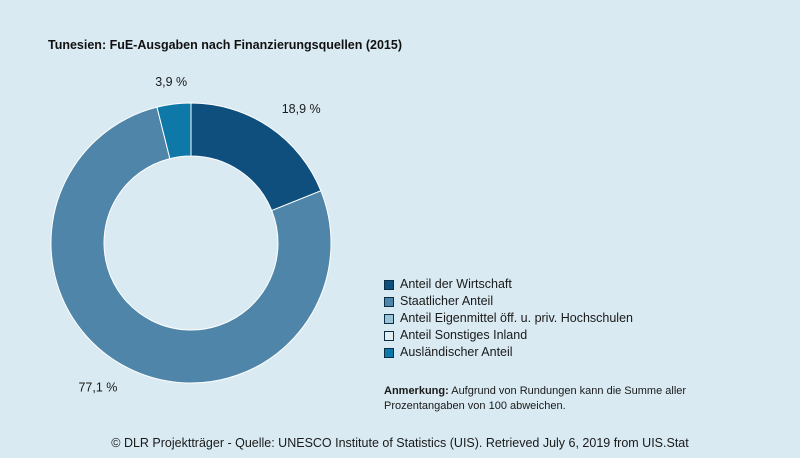 This screenshot has height=458, width=800. Describe the element at coordinates (456, 284) in the screenshot. I see `legend-label-0: Anteil der Wirtschaft` at that location.